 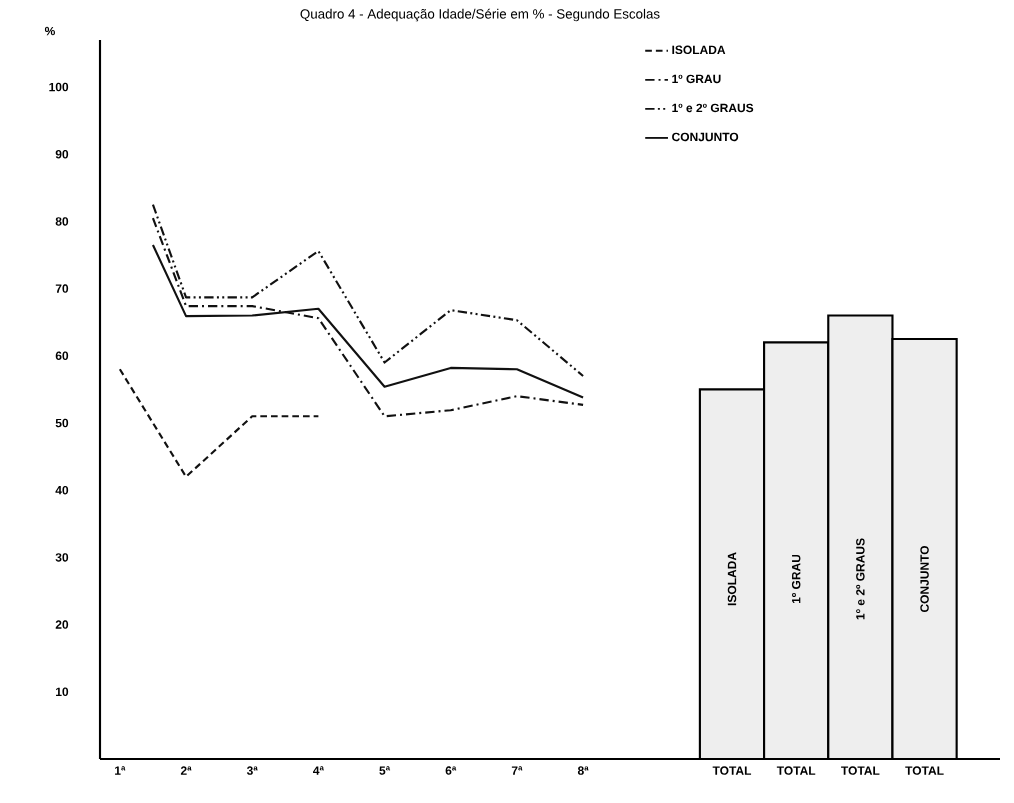 What do you see at coordinates (385, 770) in the screenshot?
I see `x-tick-label: 5ª` at bounding box center [385, 770].